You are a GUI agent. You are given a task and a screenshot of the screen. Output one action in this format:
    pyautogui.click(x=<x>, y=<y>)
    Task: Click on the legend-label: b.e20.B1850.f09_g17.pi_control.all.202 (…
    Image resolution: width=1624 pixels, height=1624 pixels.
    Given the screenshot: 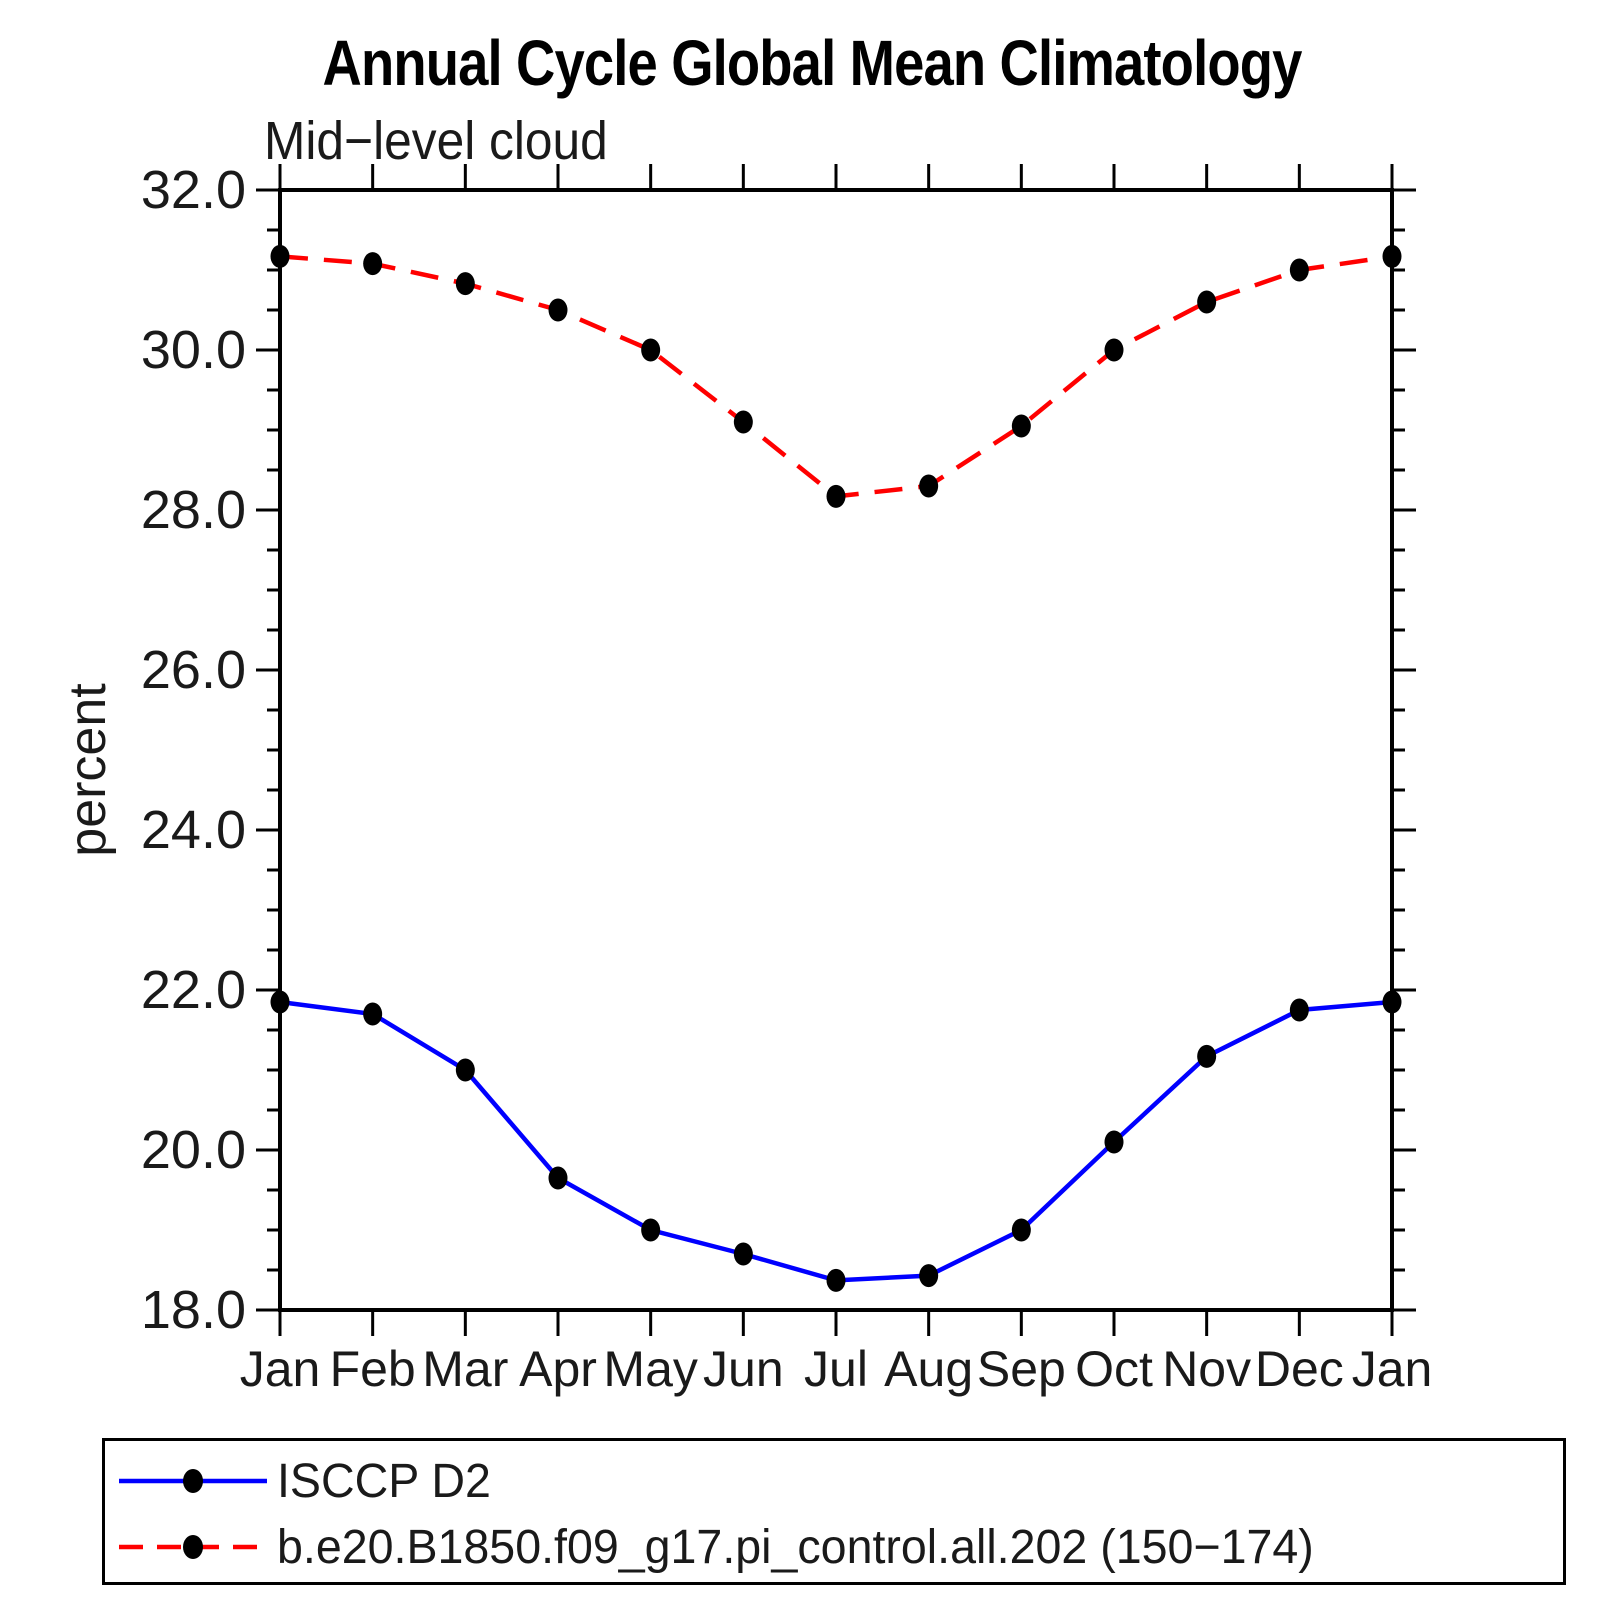 What is the action you would take?
    pyautogui.click(x=795, y=1547)
    